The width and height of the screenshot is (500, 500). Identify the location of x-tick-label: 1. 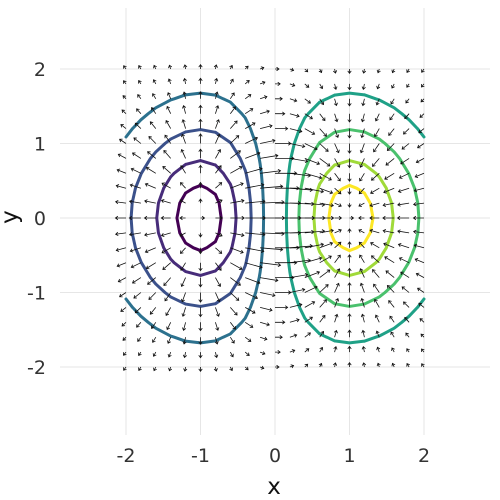
(349, 456).